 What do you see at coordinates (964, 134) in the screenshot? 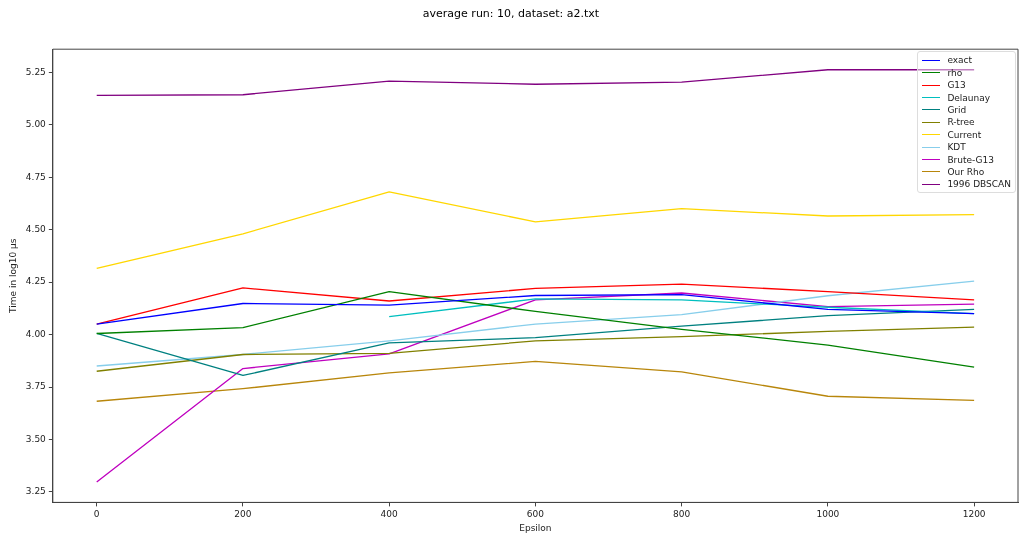
I see `legend-label: Current` at bounding box center [964, 134].